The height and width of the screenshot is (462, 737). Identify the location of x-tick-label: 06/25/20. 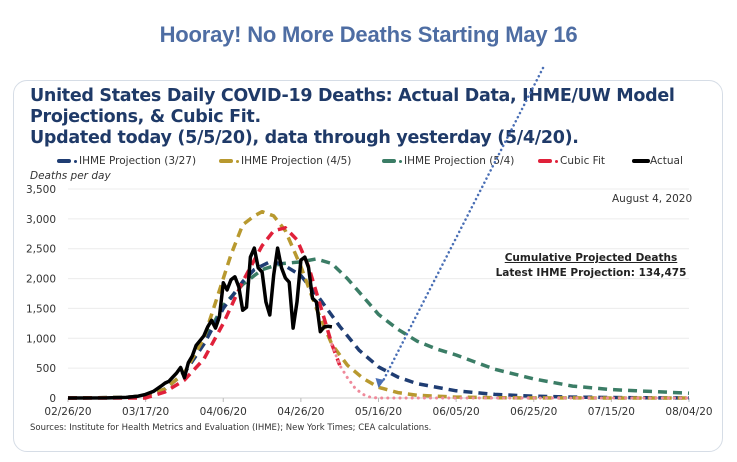
(533, 412).